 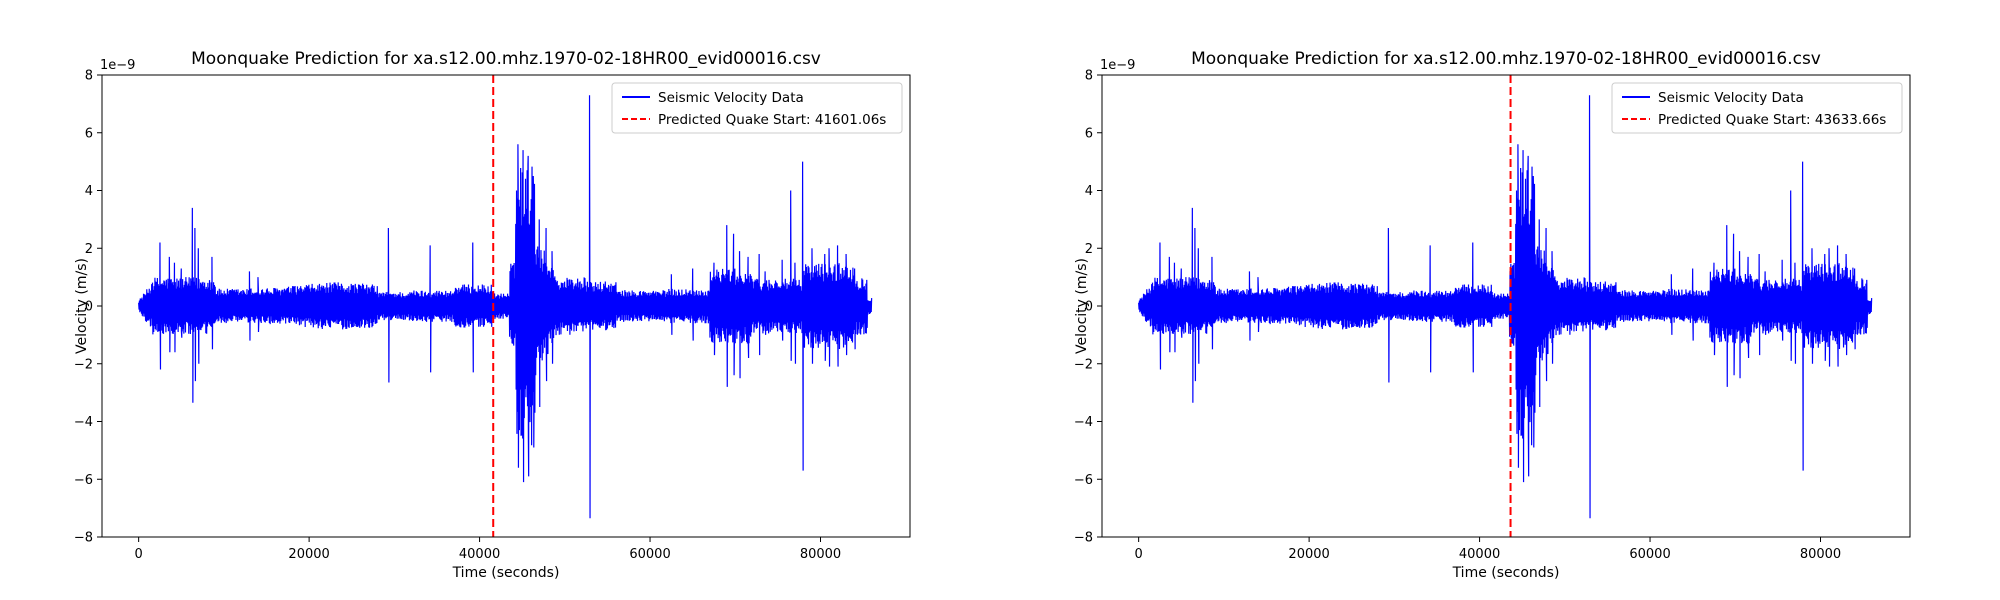 I want to click on legend-label-predicted: Predicted Quake Start: 41601.06s, so click(x=772, y=120).